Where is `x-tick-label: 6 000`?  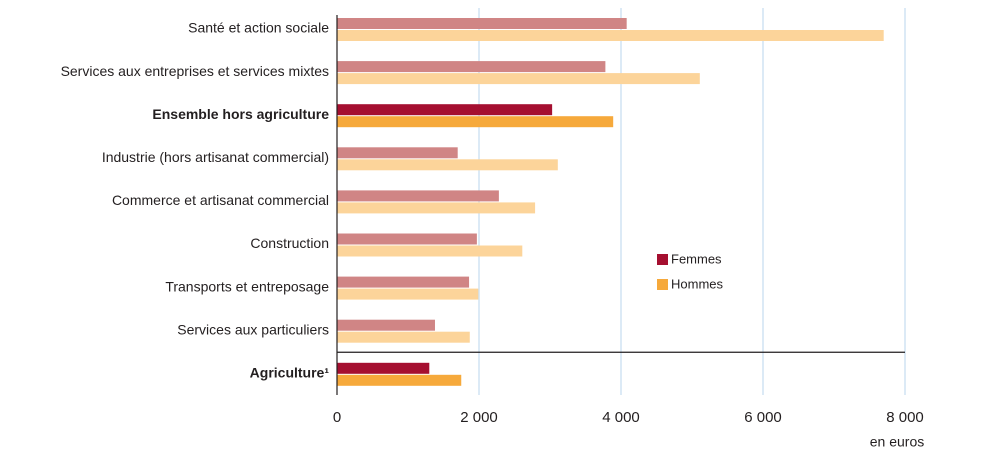
x-tick-label: 6 000 is located at coordinates (763, 417).